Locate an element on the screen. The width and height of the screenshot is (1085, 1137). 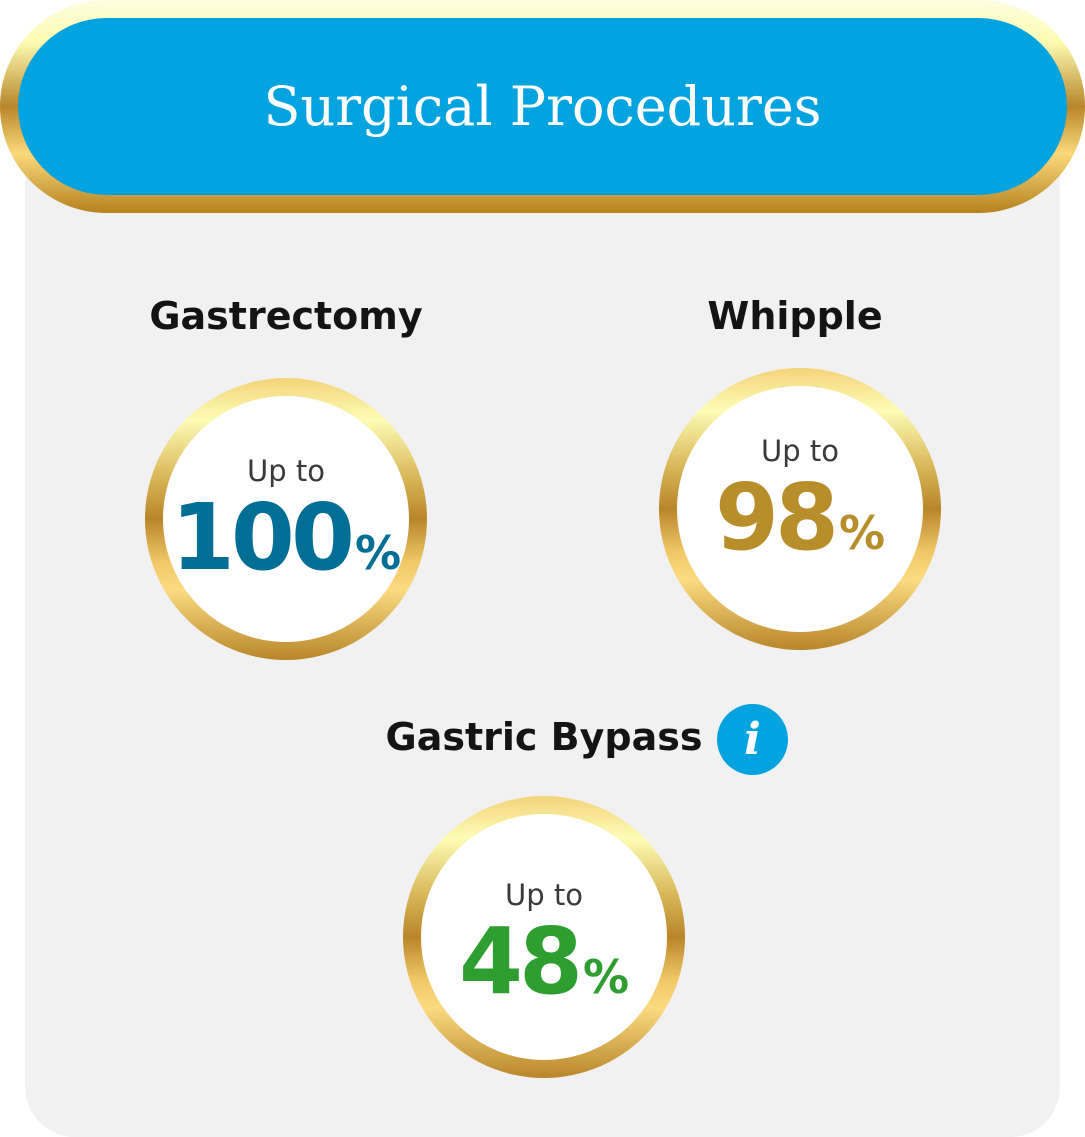
stat-number: 98 is located at coordinates (776, 517).